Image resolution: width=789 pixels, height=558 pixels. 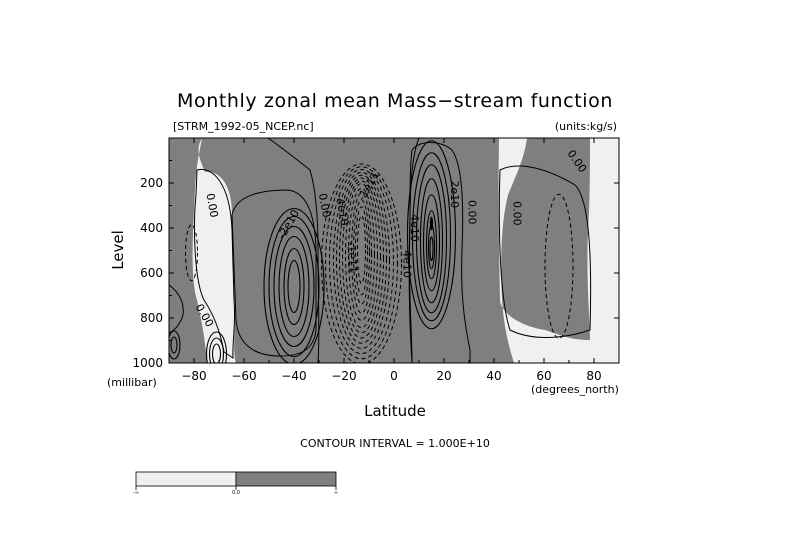 I want to click on contour-label: 2e10, so click(x=454, y=194).